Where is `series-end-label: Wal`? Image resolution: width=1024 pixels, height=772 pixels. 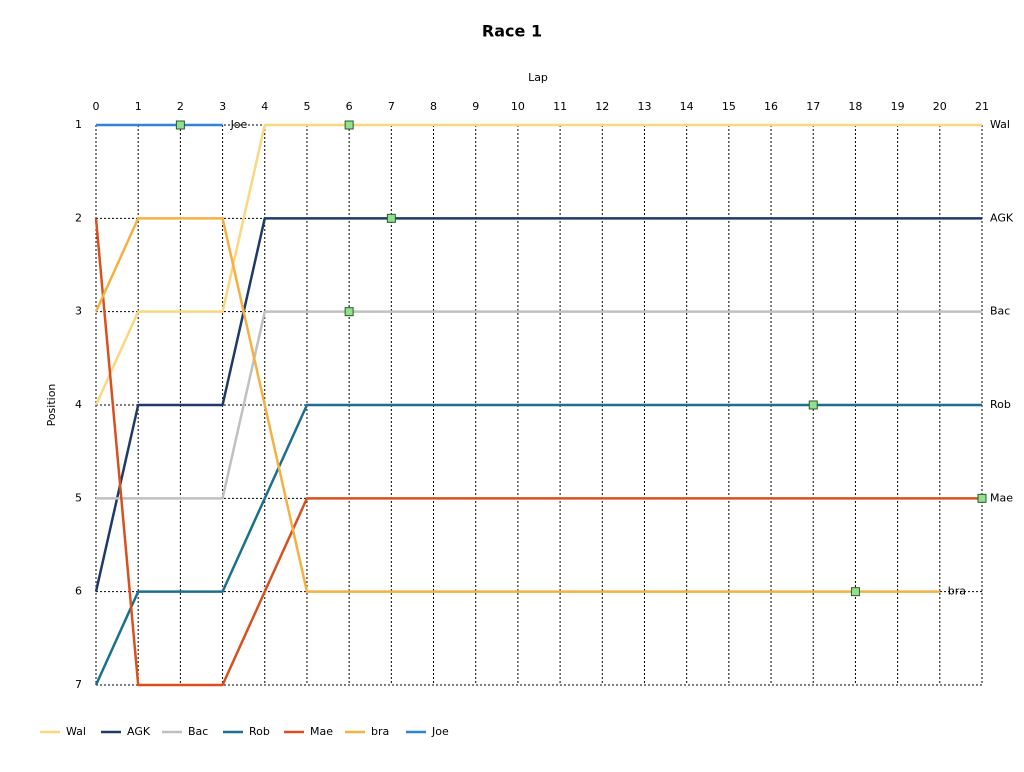
series-end-label: Wal is located at coordinates (1000, 124).